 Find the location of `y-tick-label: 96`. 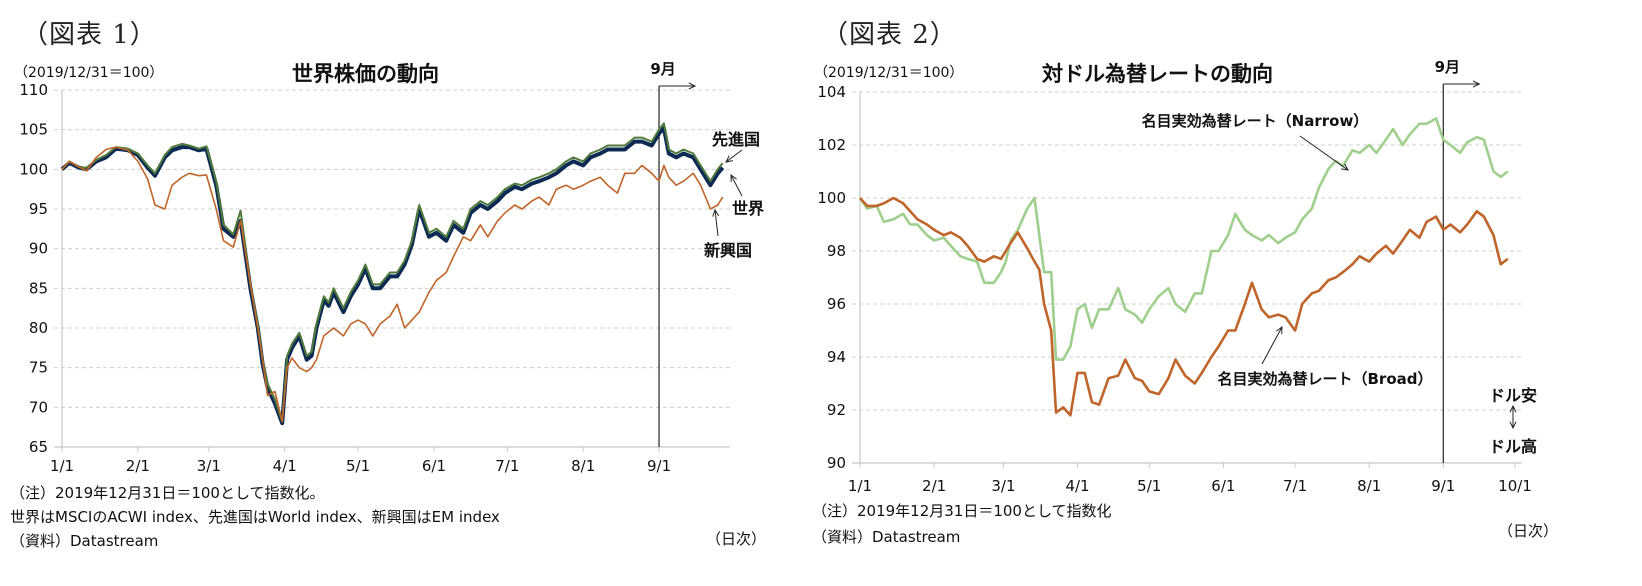

y-tick-label: 96 is located at coordinates (836, 304).